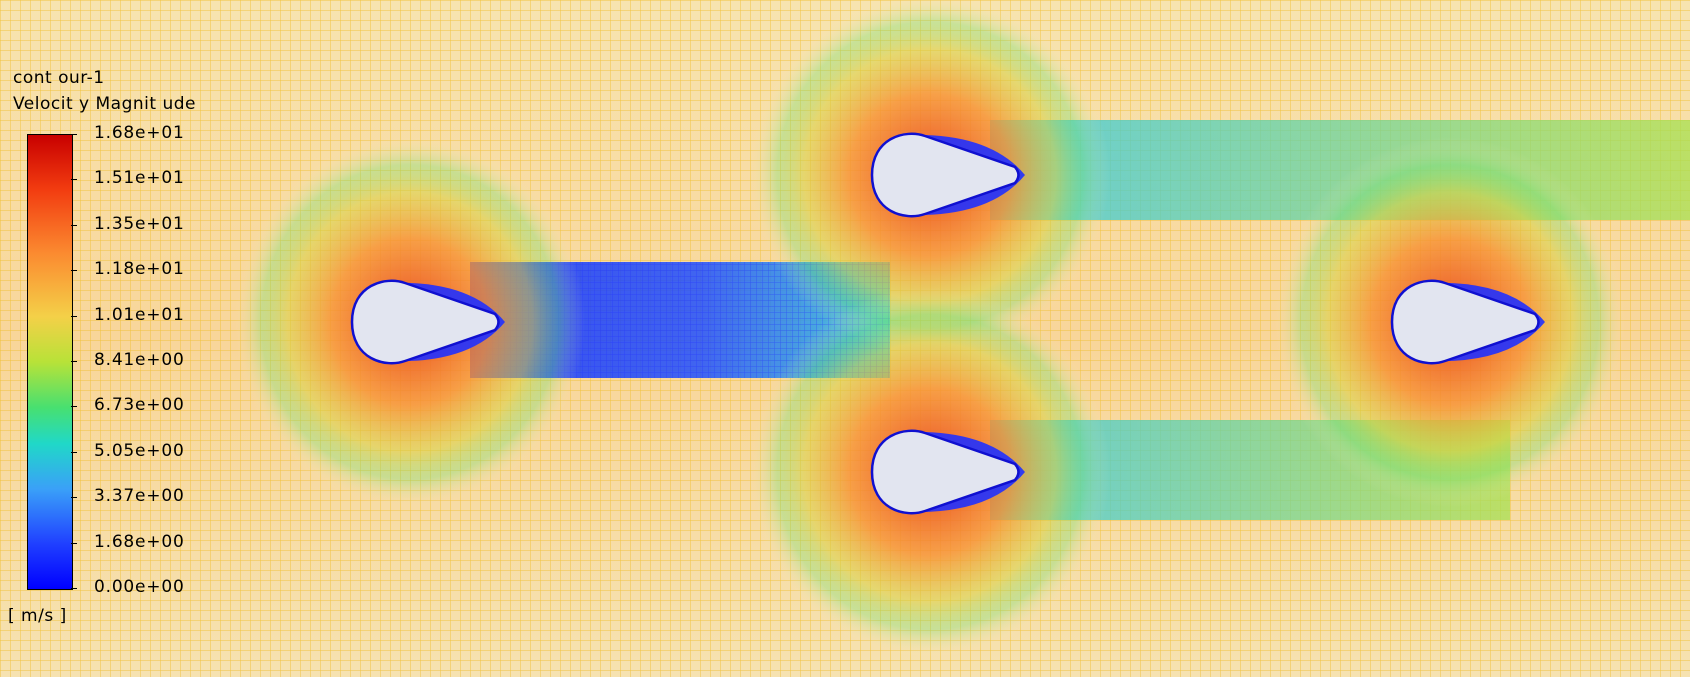 Image resolution: width=1690 pixels, height=677 pixels. What do you see at coordinates (104, 104) in the screenshot?
I see `quantity-label: Velocit y Magnit ude` at bounding box center [104, 104].